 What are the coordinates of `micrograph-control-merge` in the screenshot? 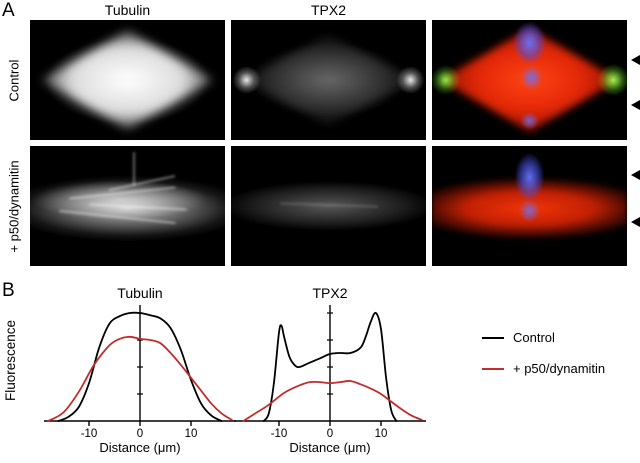 It's located at (529, 80).